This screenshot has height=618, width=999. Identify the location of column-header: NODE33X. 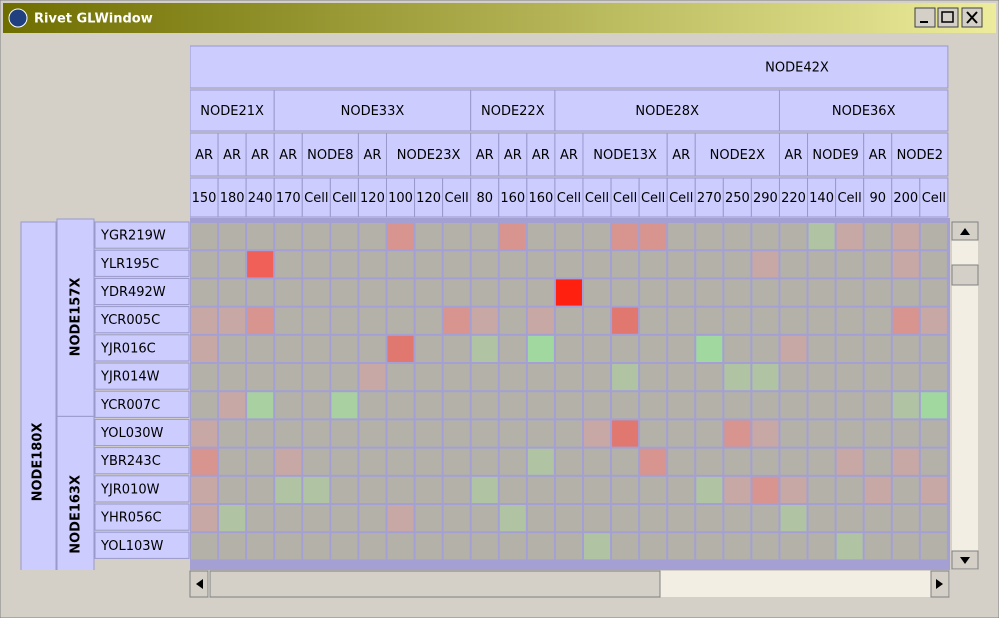
(373, 111).